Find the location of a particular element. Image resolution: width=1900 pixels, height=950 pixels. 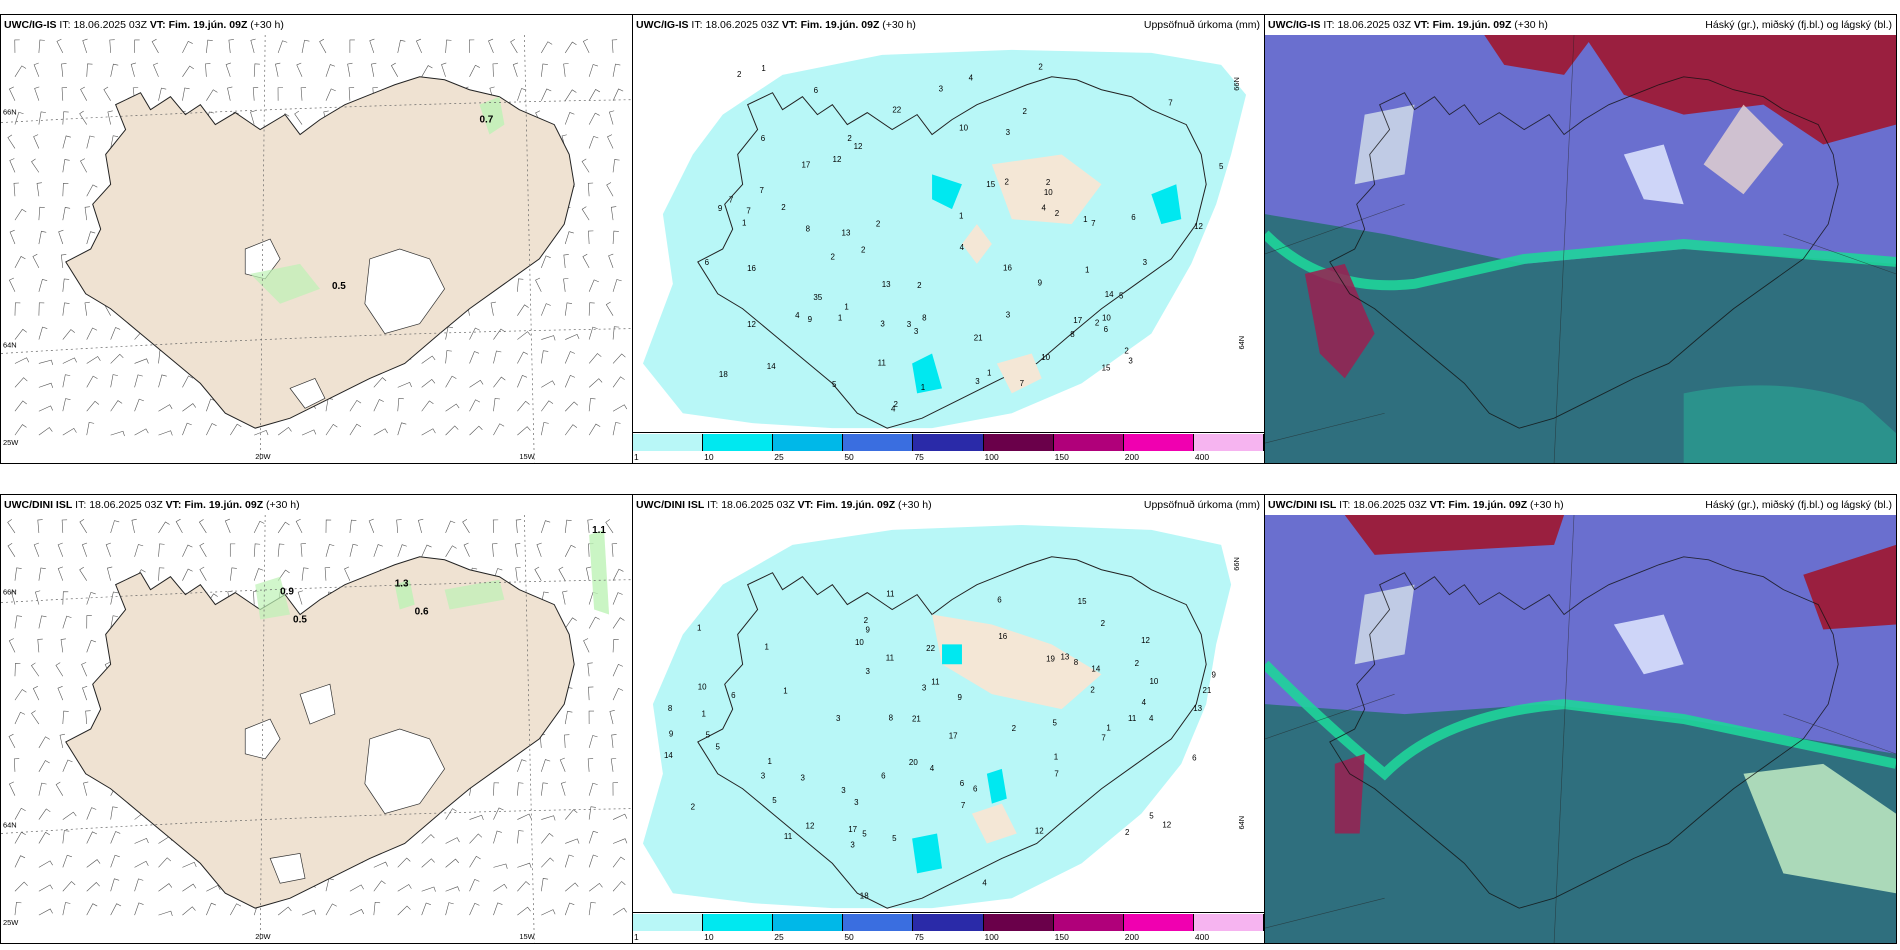

colorbar-swatch is located at coordinates (878, 922).